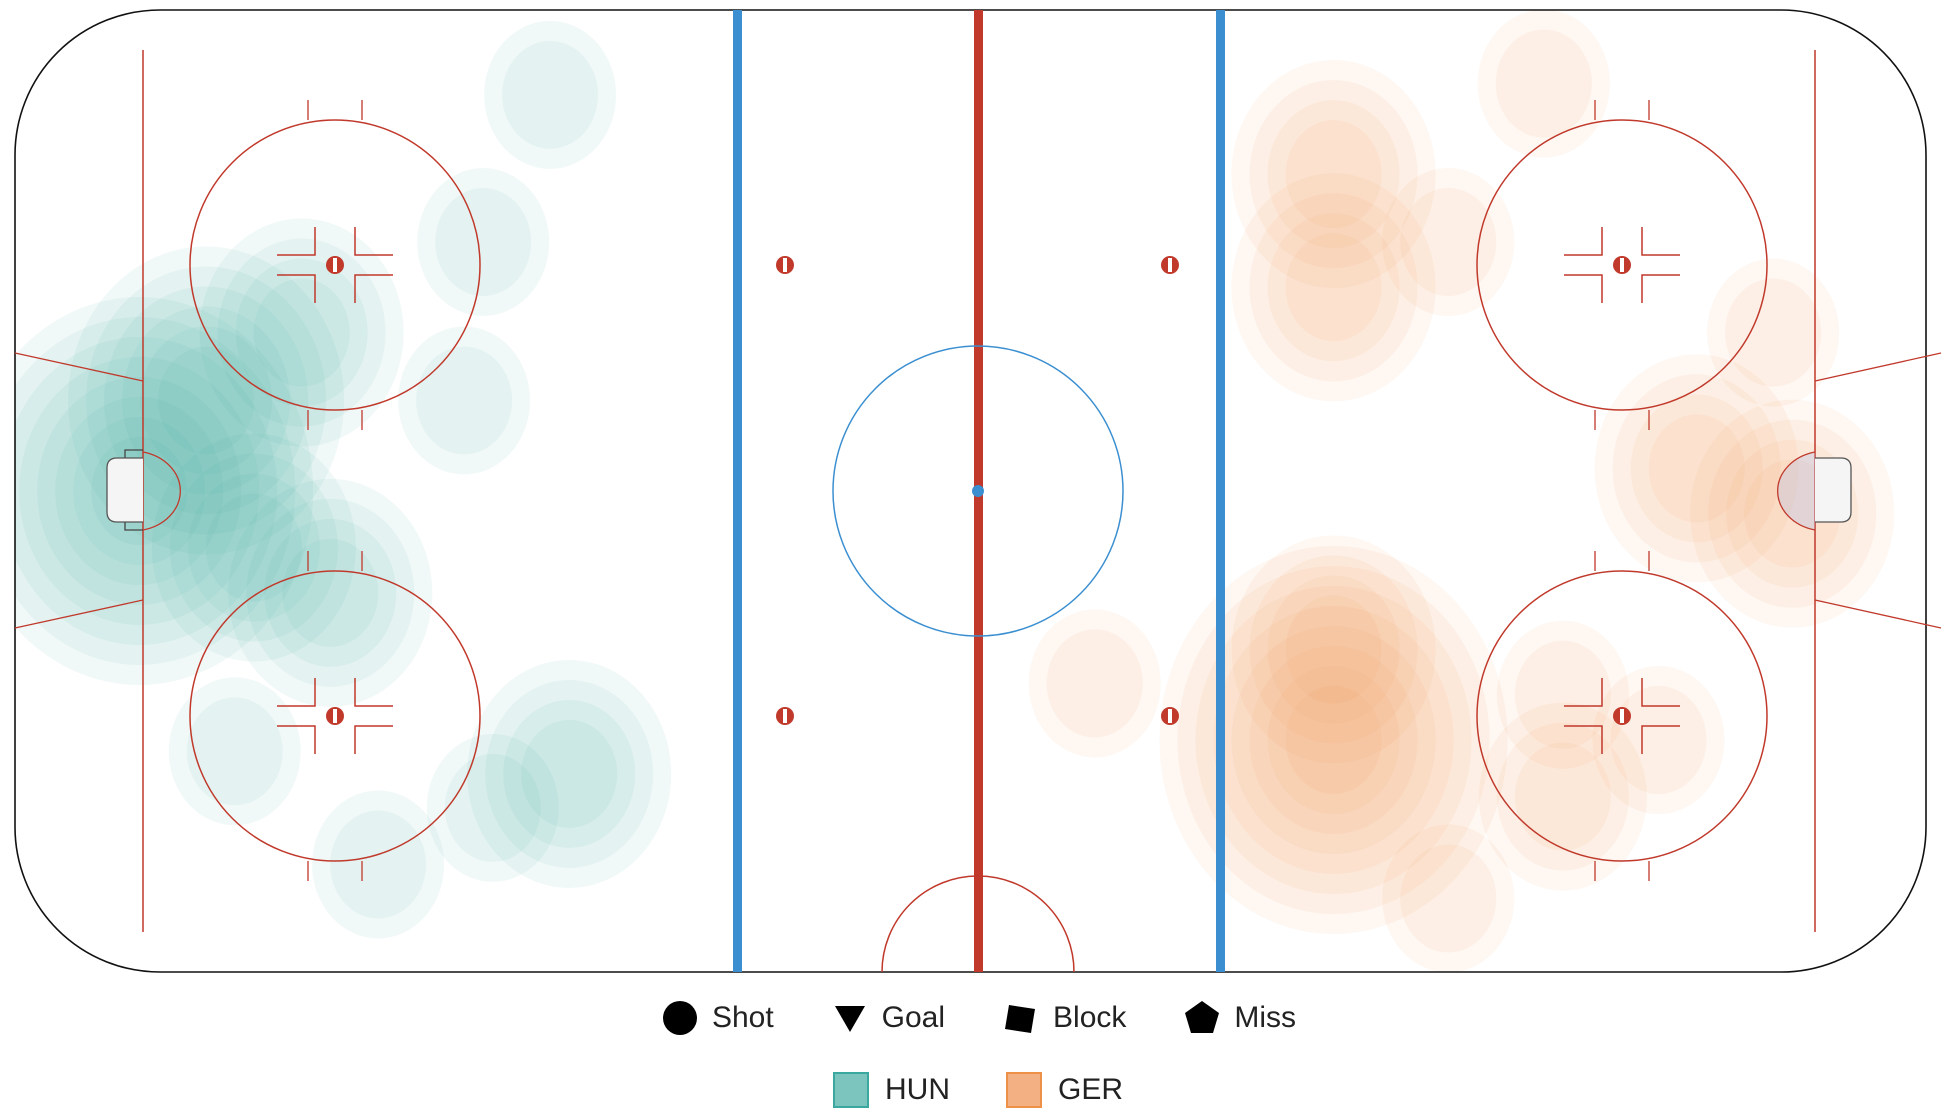 The width and height of the screenshot is (1956, 1118). What do you see at coordinates (1064, 1090) in the screenshot?
I see `legend-item-ger: GER` at bounding box center [1064, 1090].